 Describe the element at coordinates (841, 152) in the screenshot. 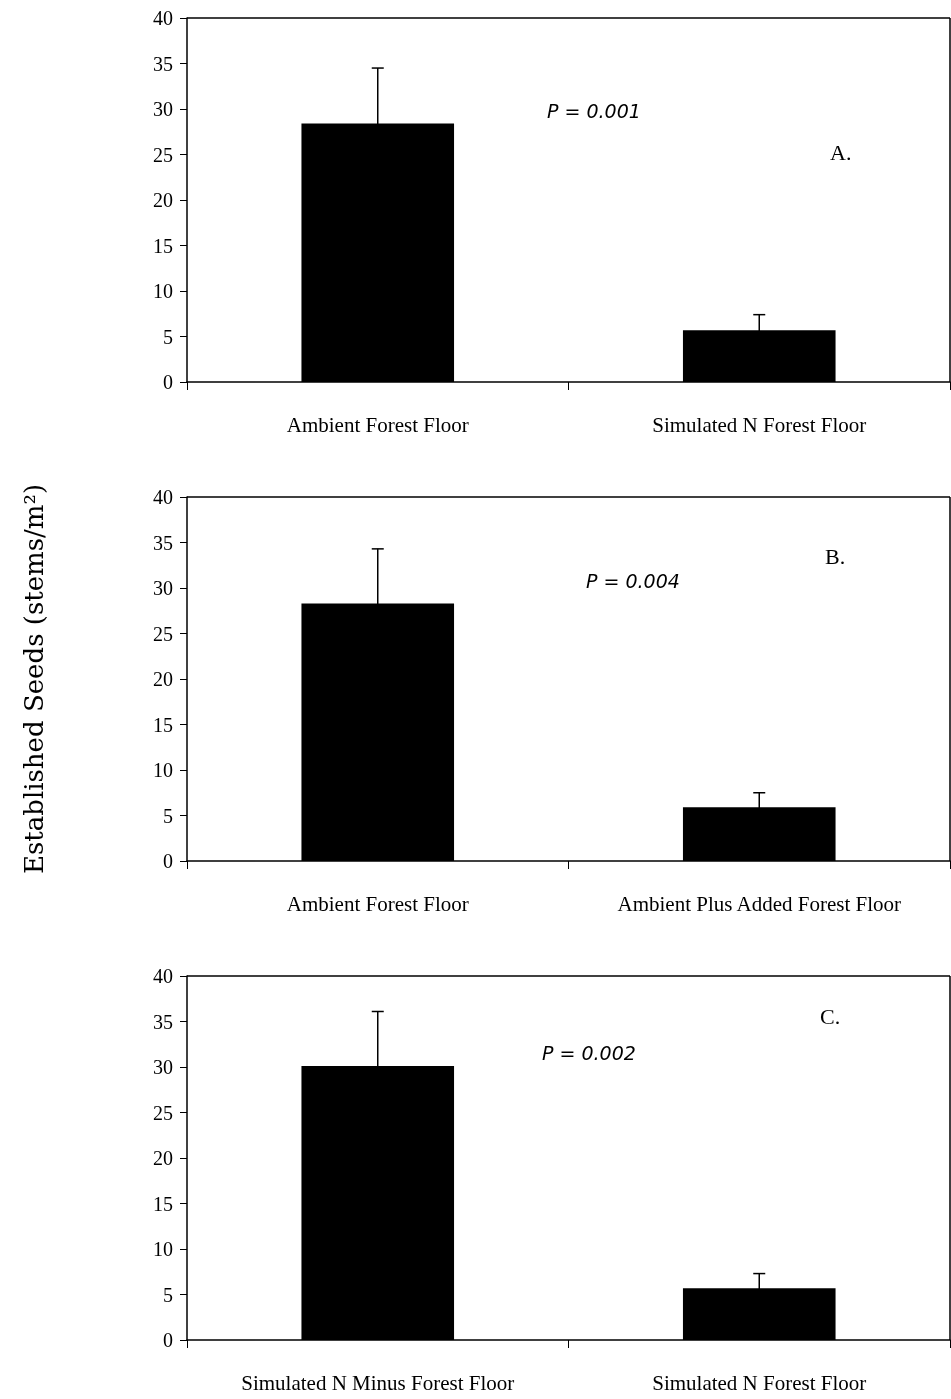

I see `annotation: A.` at that location.